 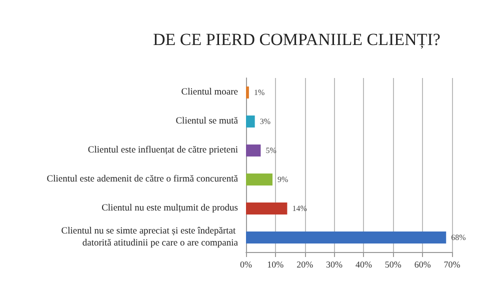 I want to click on x-tick-label: 70%, so click(x=452, y=265).